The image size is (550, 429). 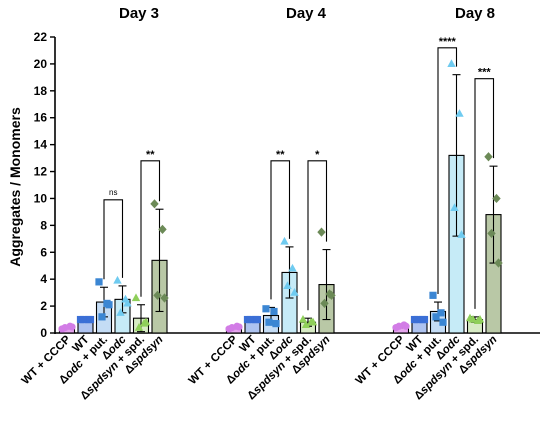 I want to click on y-tick-label: 16, so click(x=41, y=118).